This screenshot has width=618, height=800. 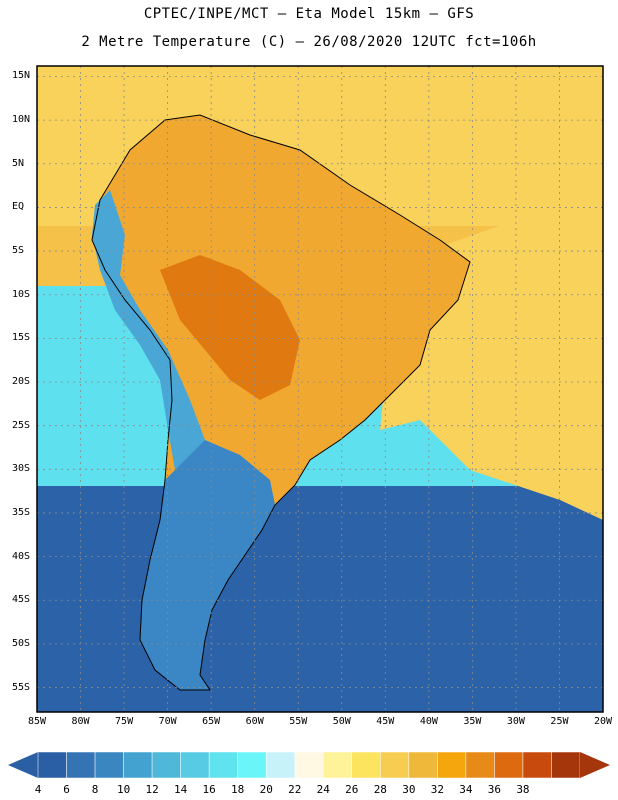 What do you see at coordinates (298, 721) in the screenshot?
I see `longitude-label: 55W` at bounding box center [298, 721].